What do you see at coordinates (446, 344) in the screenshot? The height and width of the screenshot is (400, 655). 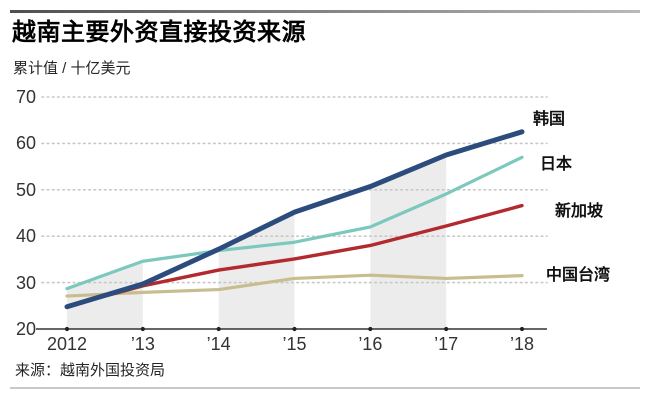 I see `x-tick-label: ’17` at bounding box center [446, 344].